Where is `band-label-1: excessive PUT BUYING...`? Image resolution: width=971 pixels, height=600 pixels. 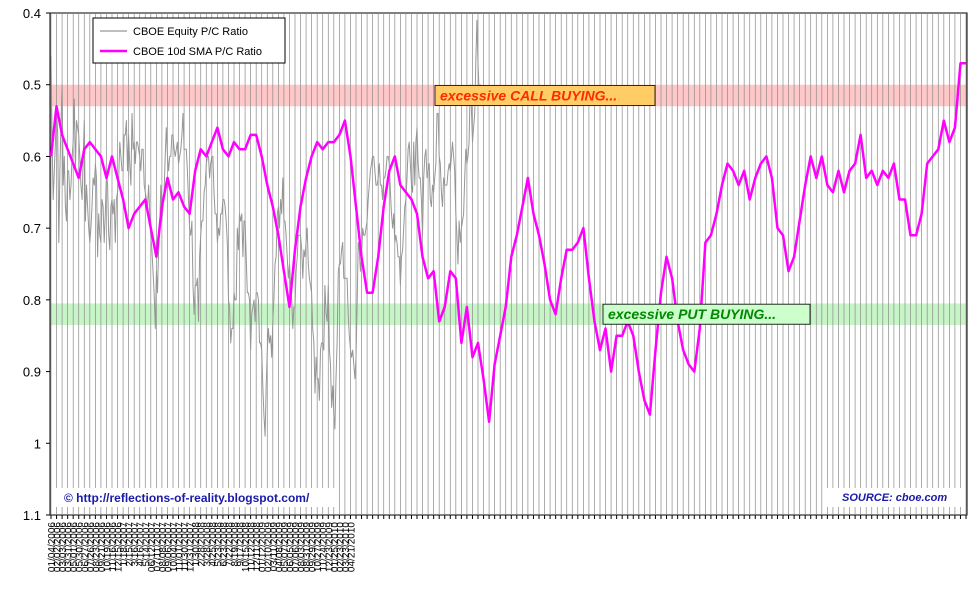 band-label-1: excessive PUT BUYING... is located at coordinates (692, 314).